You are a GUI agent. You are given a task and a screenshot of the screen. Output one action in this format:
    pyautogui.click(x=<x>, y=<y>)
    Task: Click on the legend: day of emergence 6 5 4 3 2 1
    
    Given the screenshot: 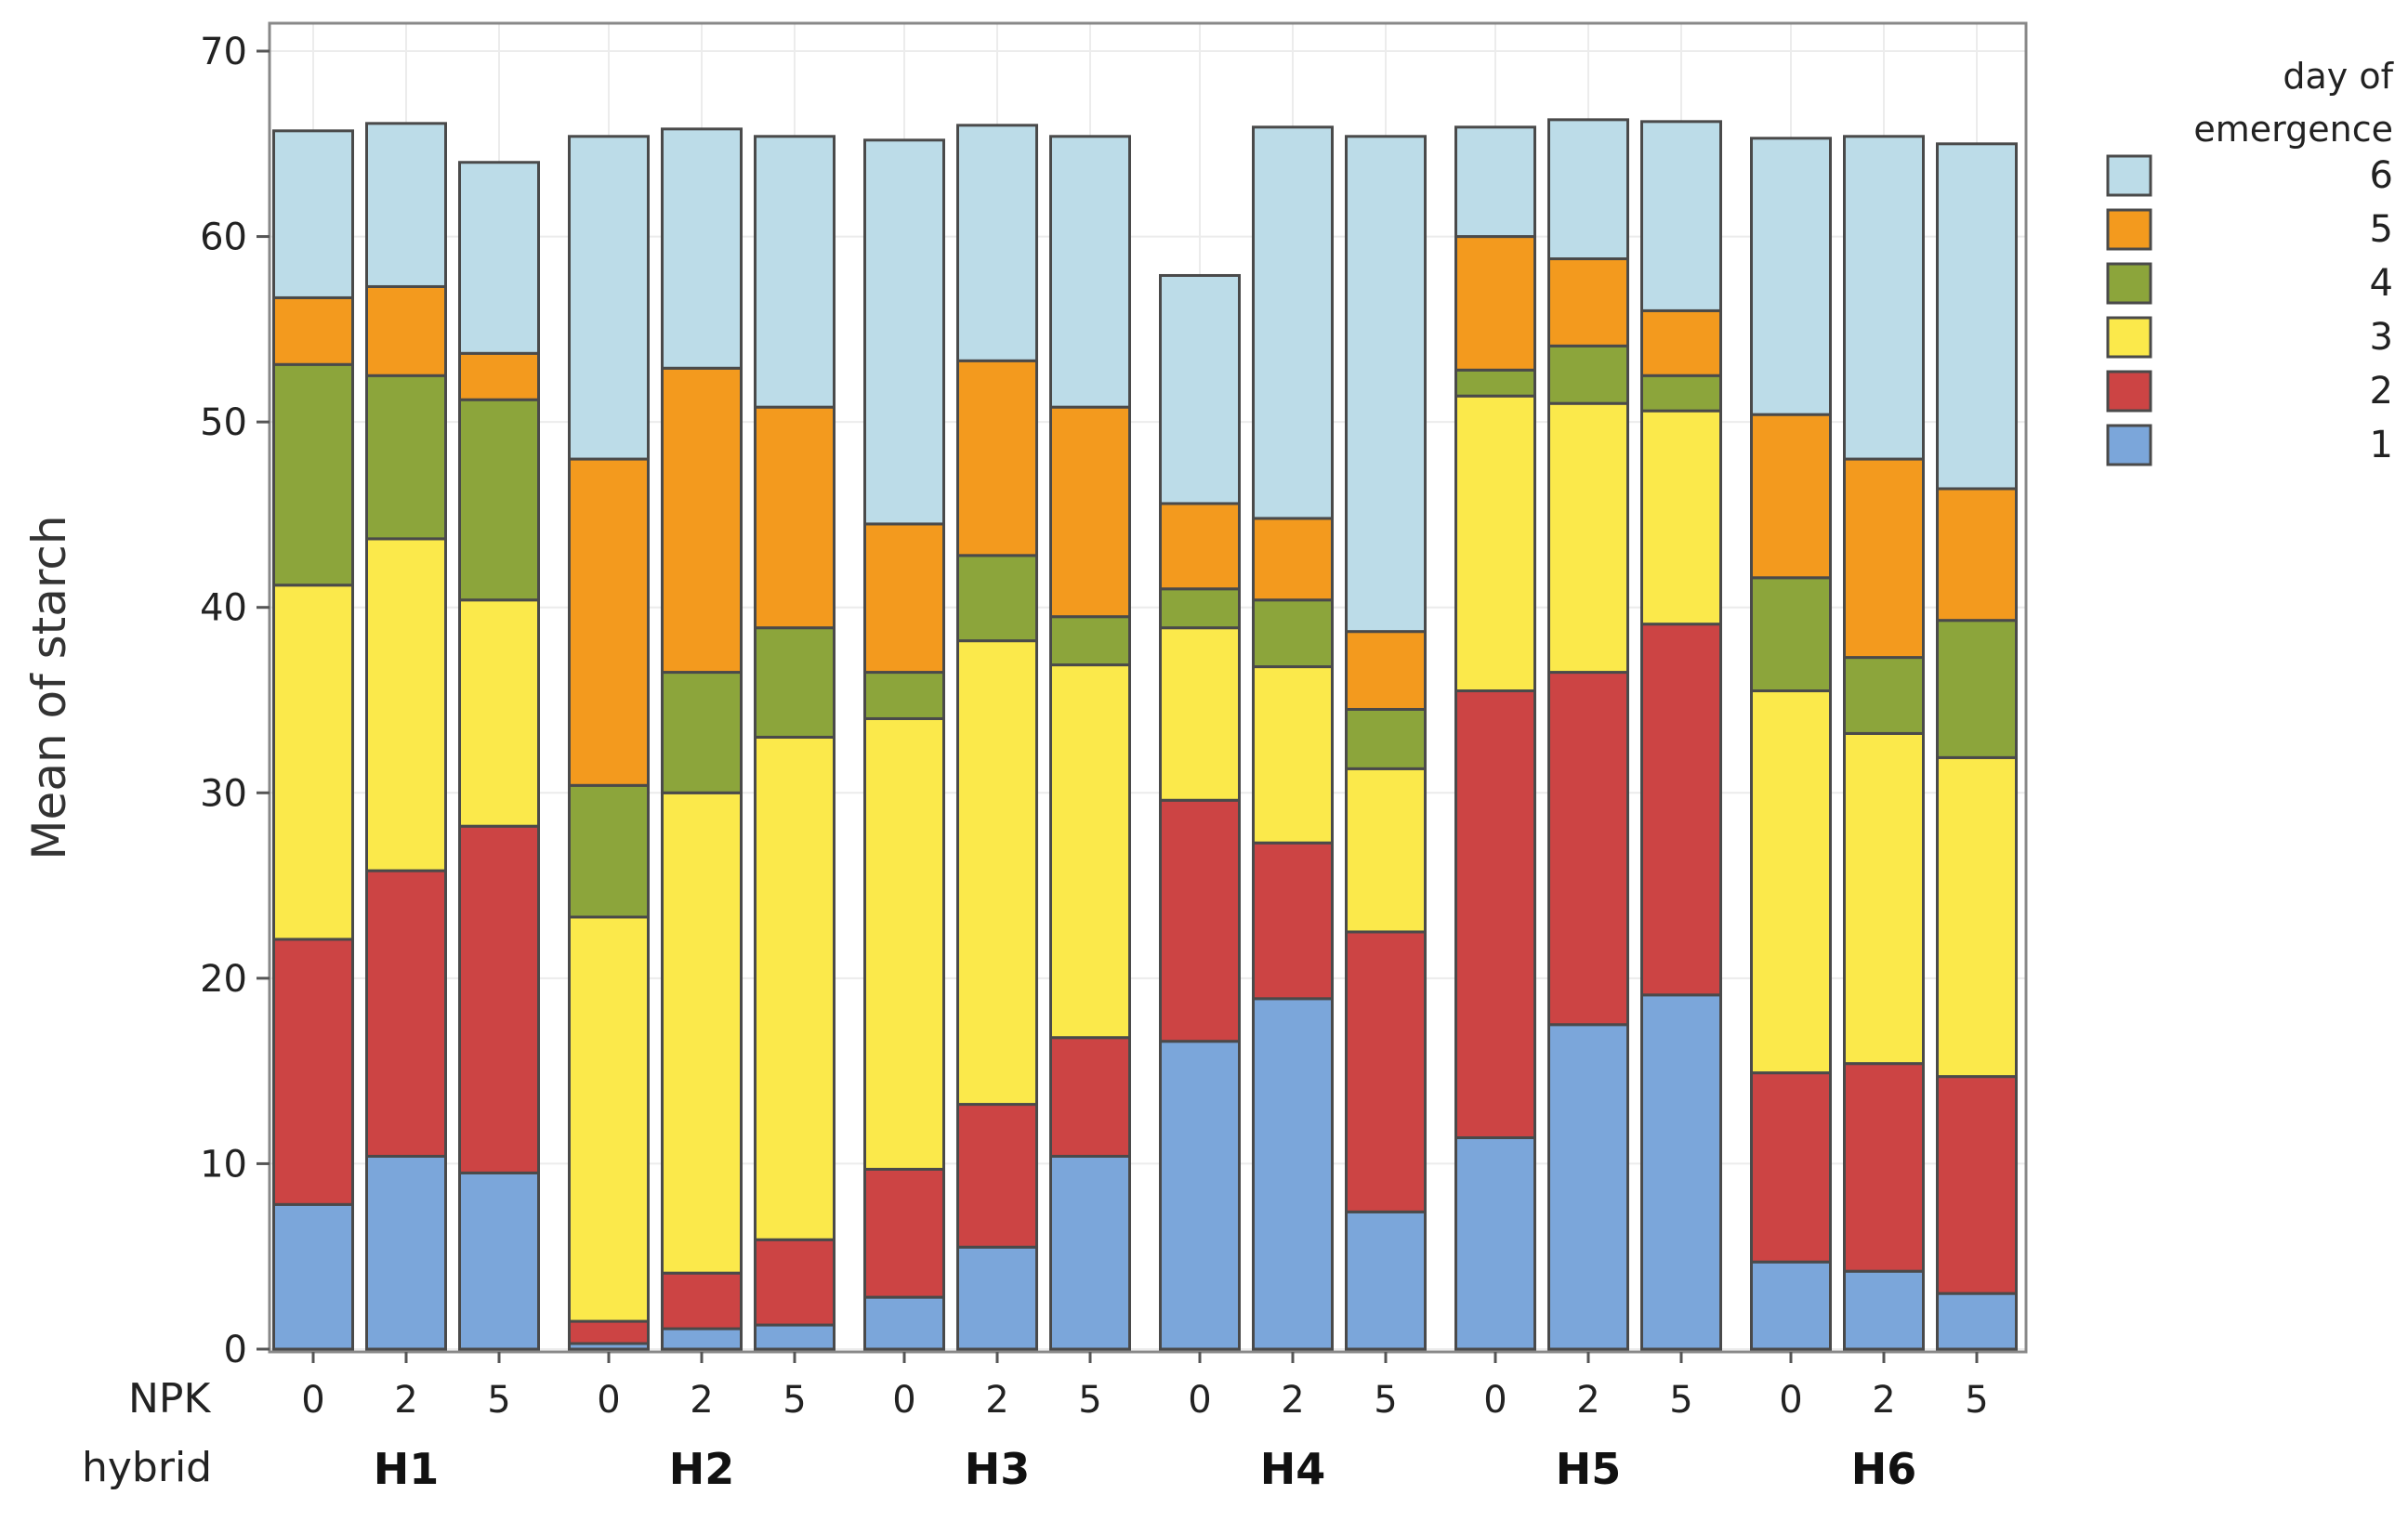 What is the action you would take?
    pyautogui.click(x=2250, y=261)
    